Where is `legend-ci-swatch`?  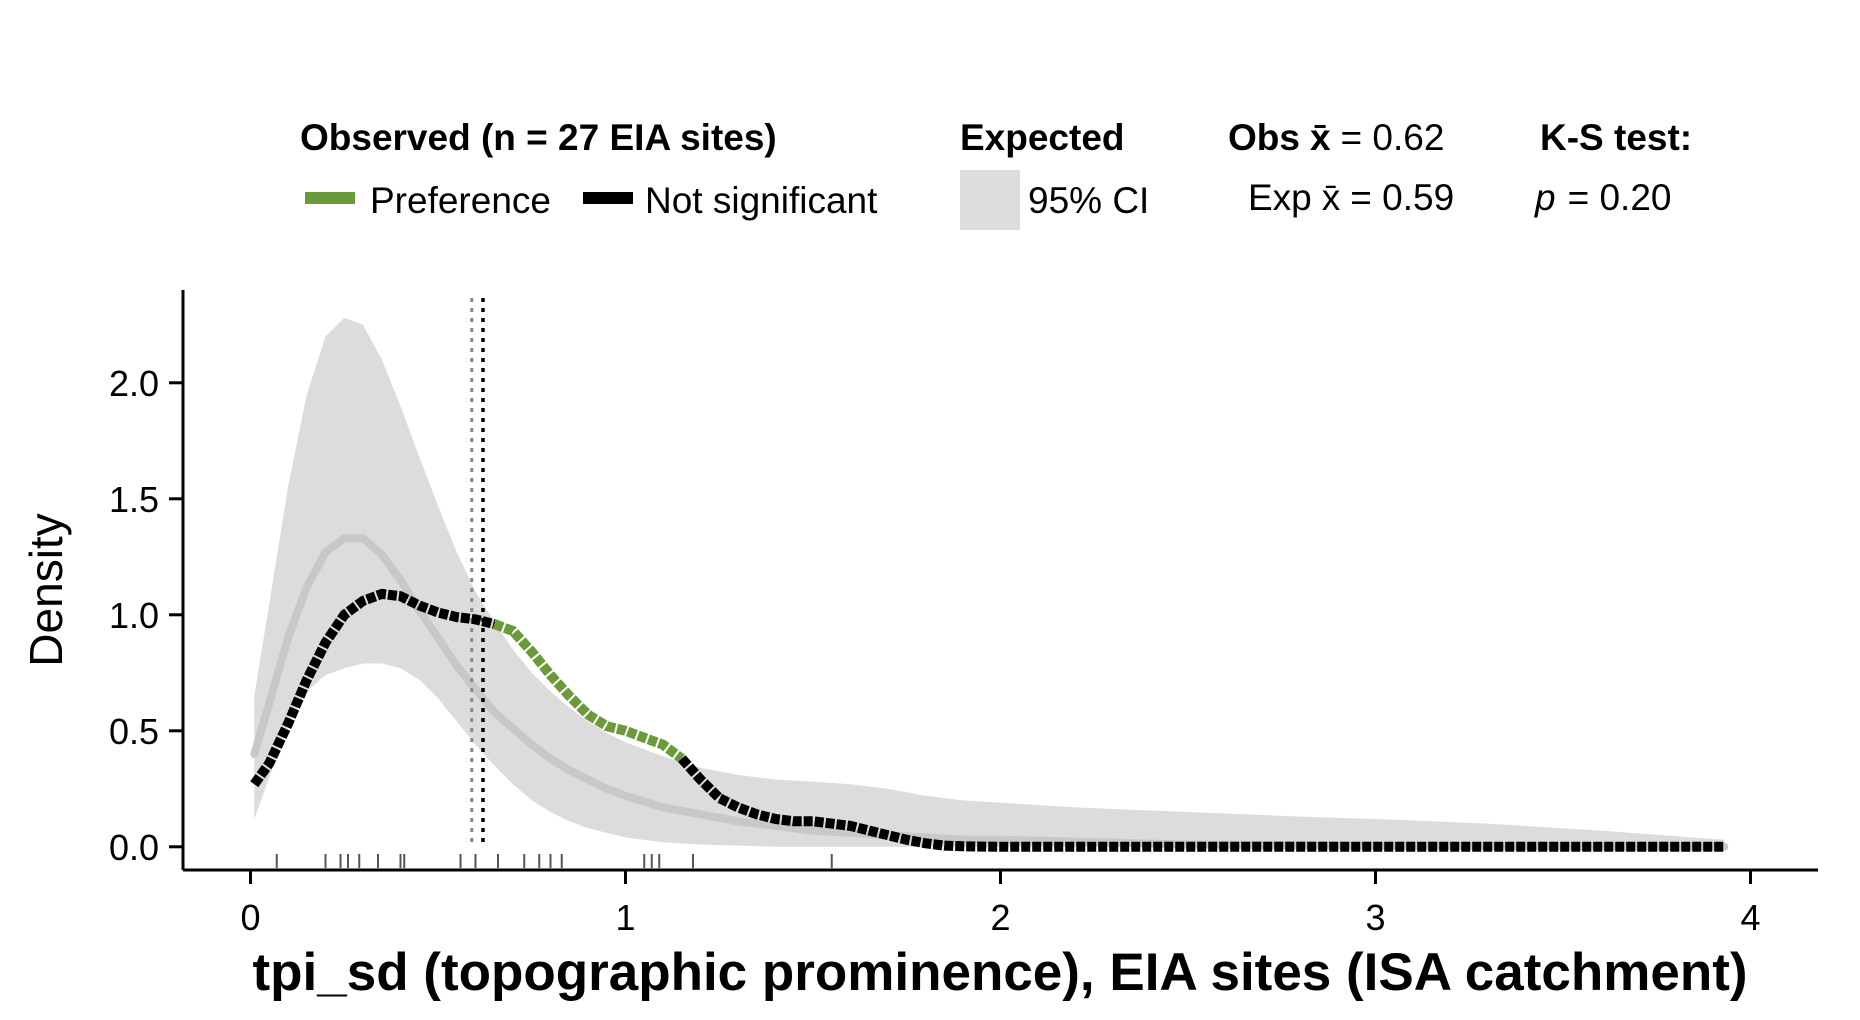
legend-ci-swatch is located at coordinates (990, 200).